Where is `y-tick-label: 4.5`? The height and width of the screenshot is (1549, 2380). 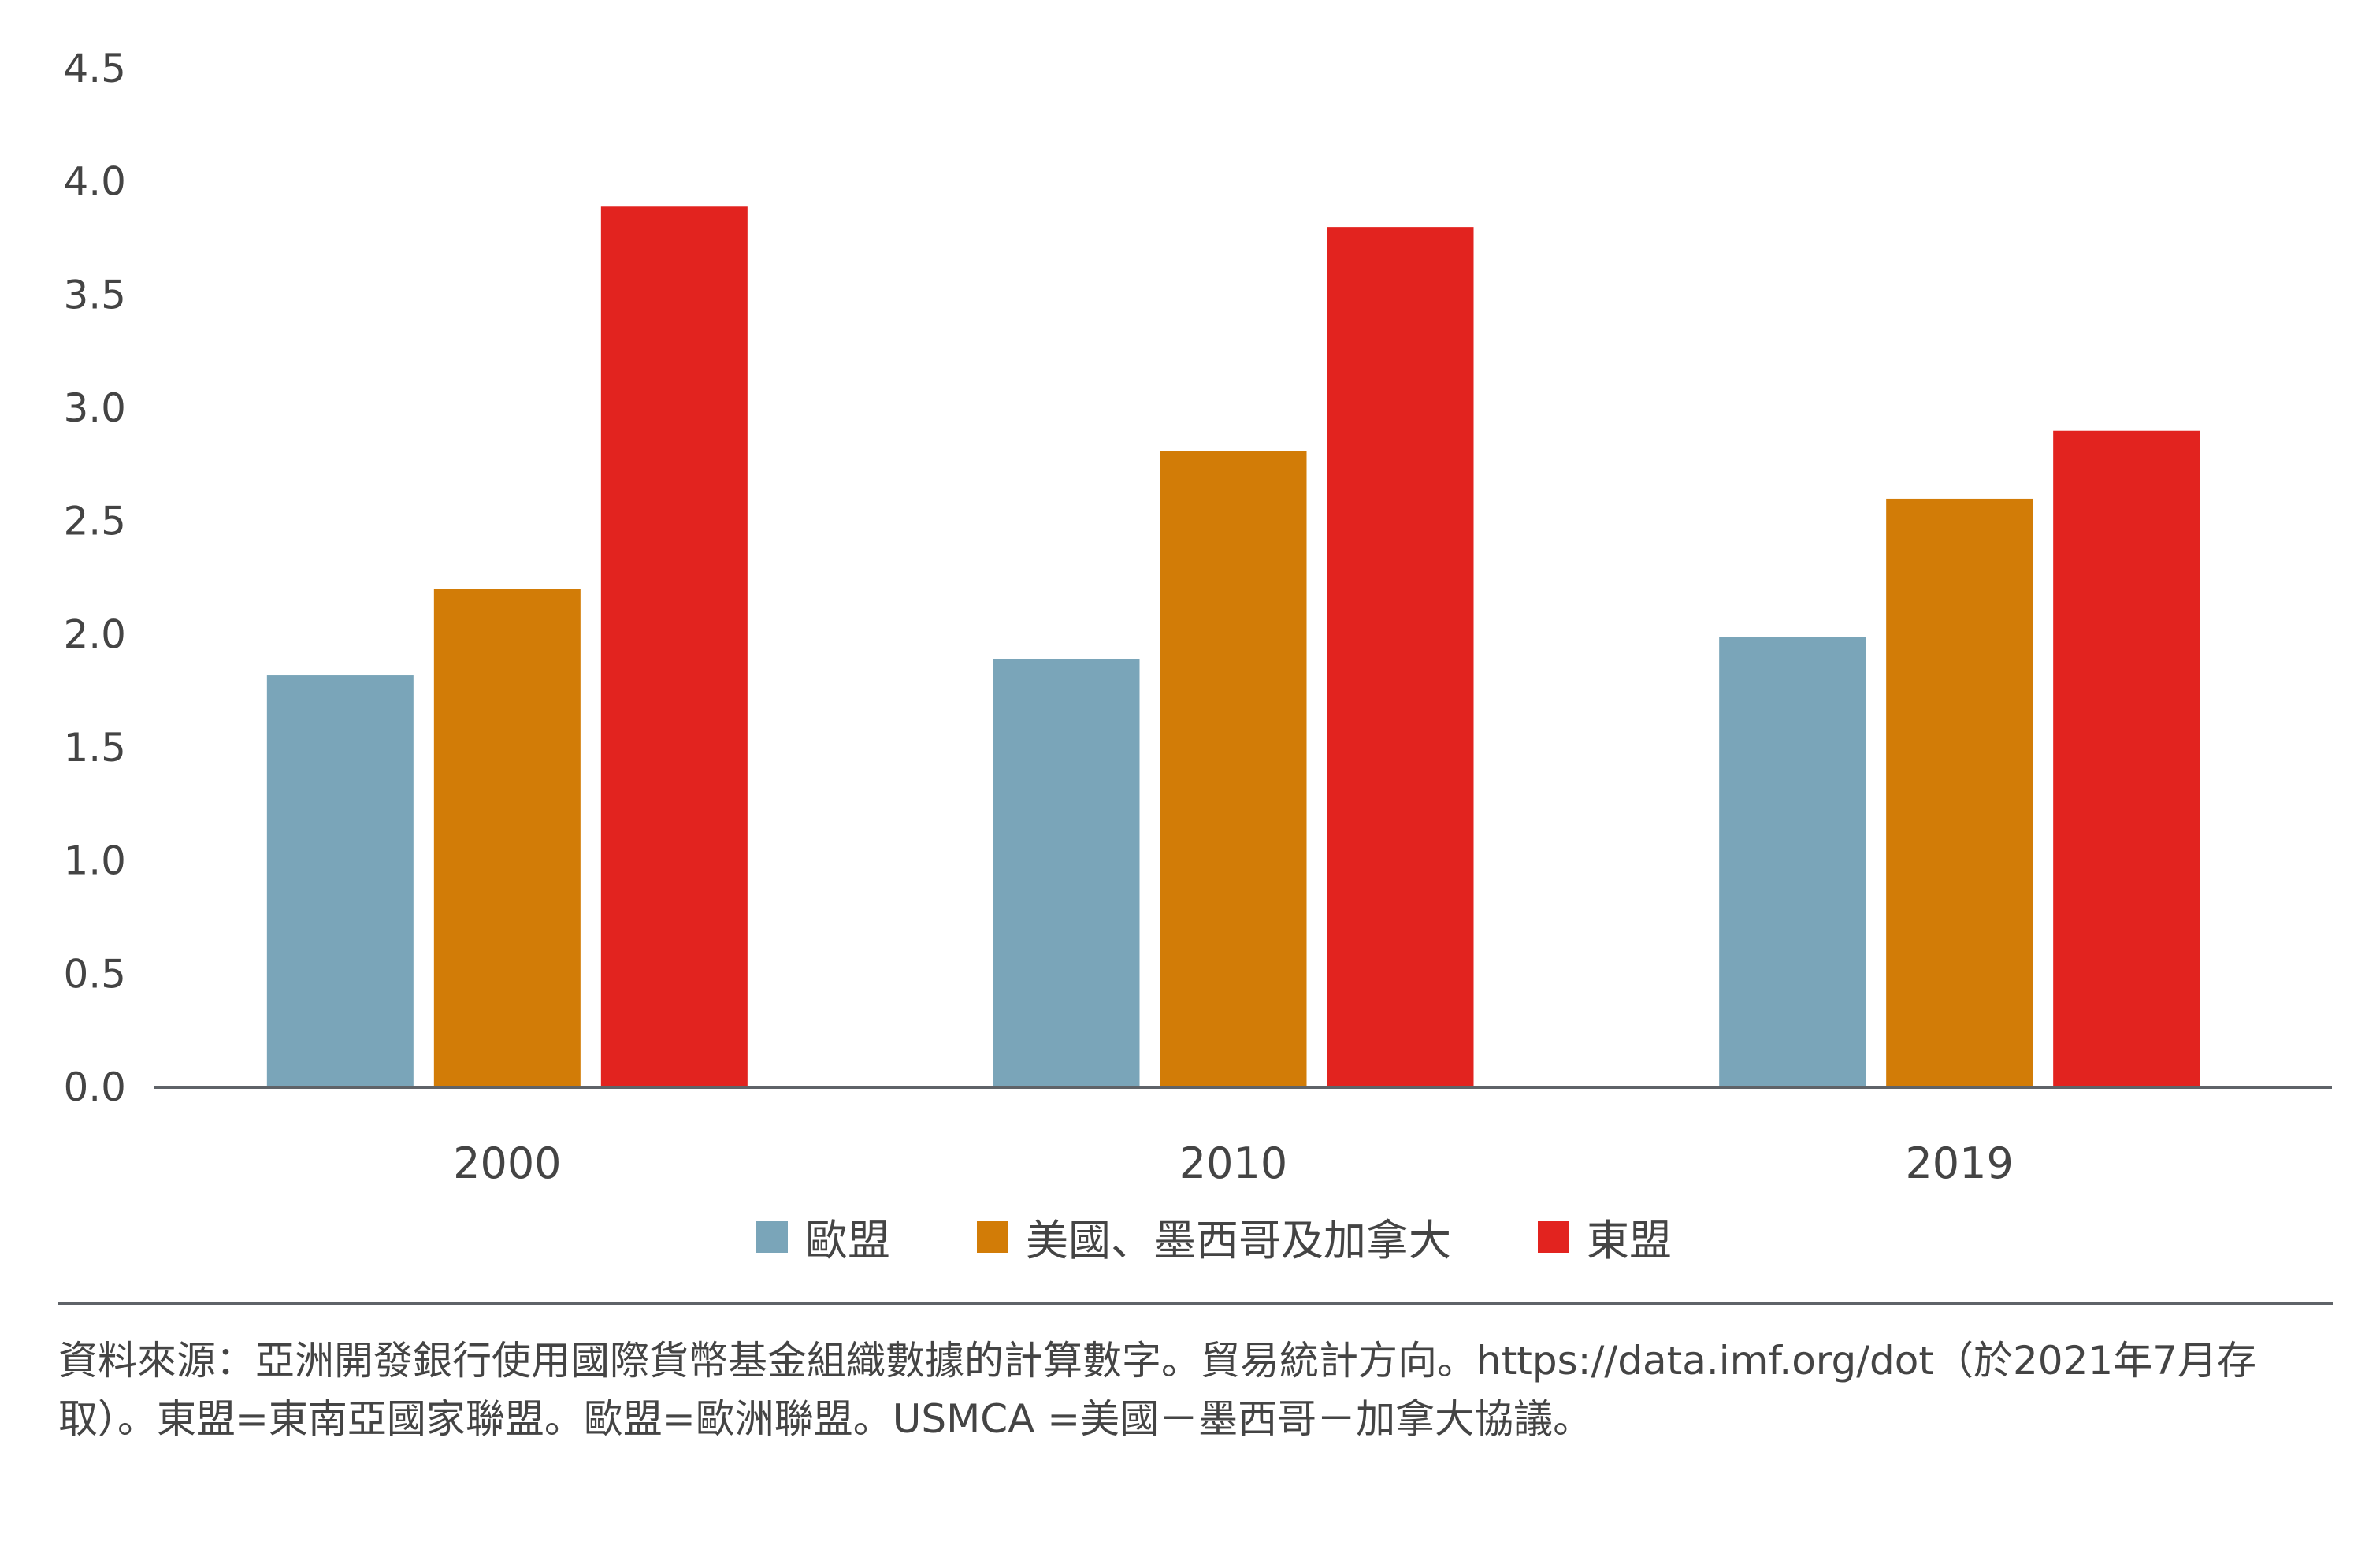
y-tick-label: 4.5 is located at coordinates (94, 68).